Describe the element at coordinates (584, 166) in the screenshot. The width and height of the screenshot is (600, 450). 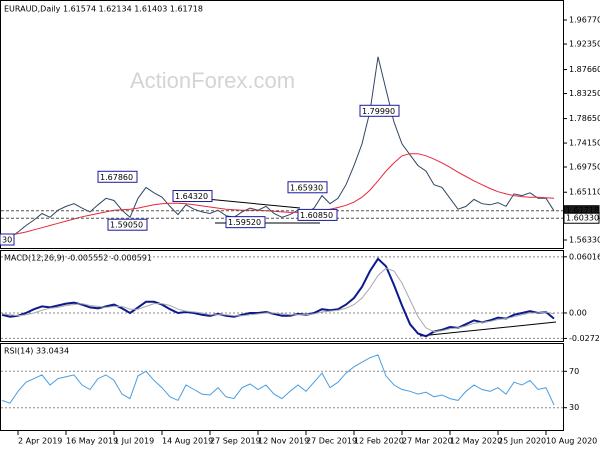
I see `y-tick-label: 1.69750` at that location.